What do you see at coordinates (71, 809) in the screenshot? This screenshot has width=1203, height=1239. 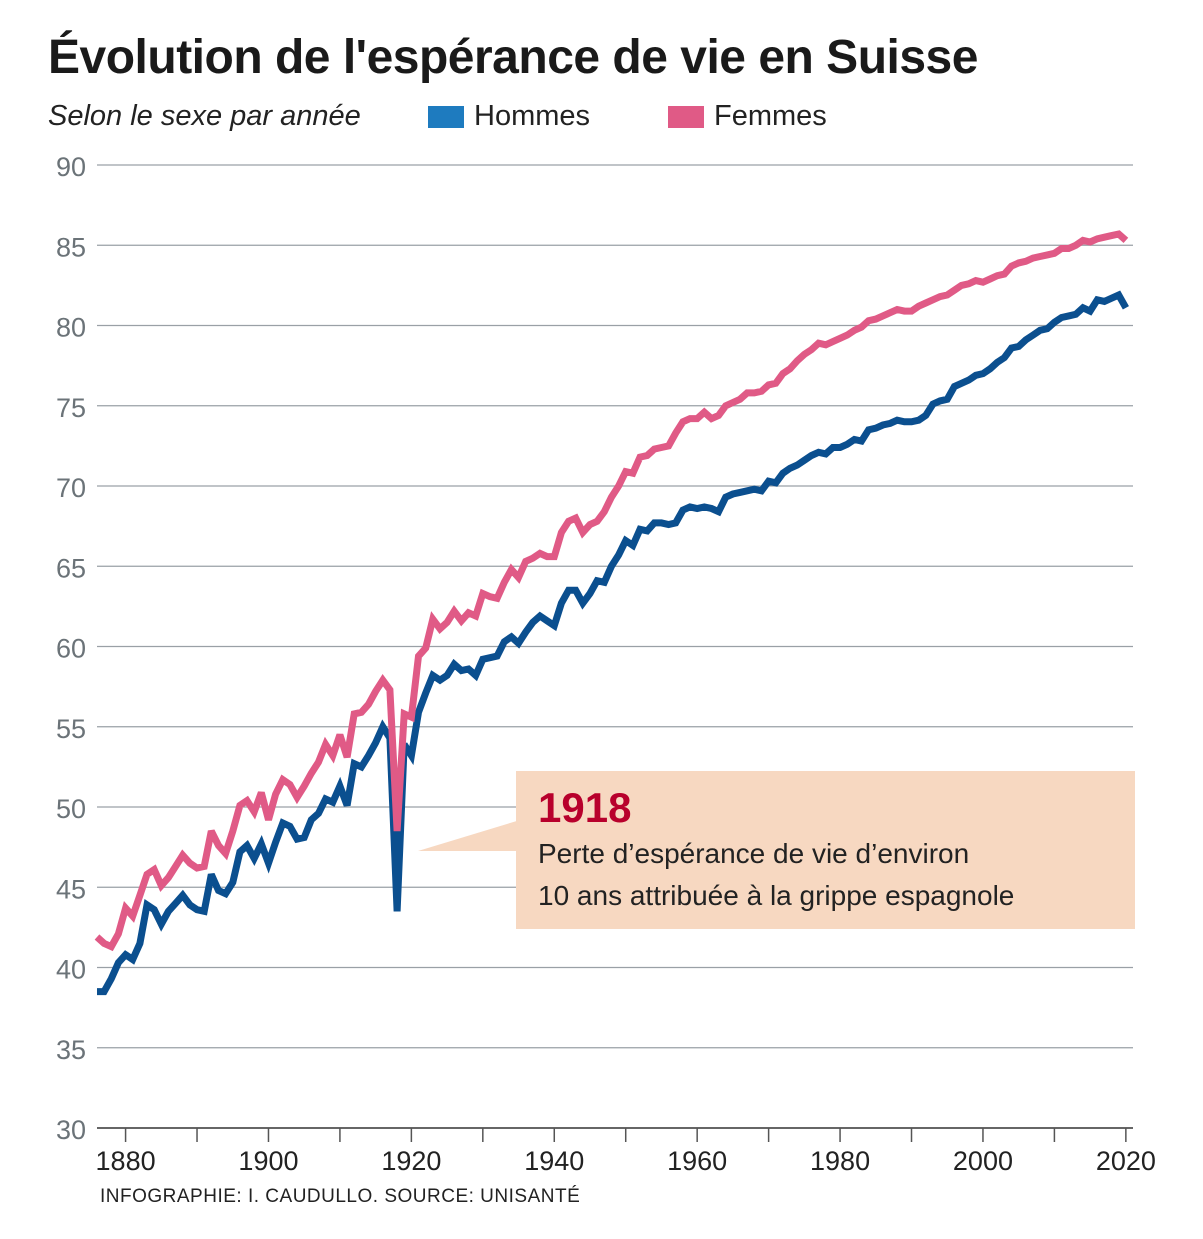 I see `y-tick-label-50: 50` at bounding box center [71, 809].